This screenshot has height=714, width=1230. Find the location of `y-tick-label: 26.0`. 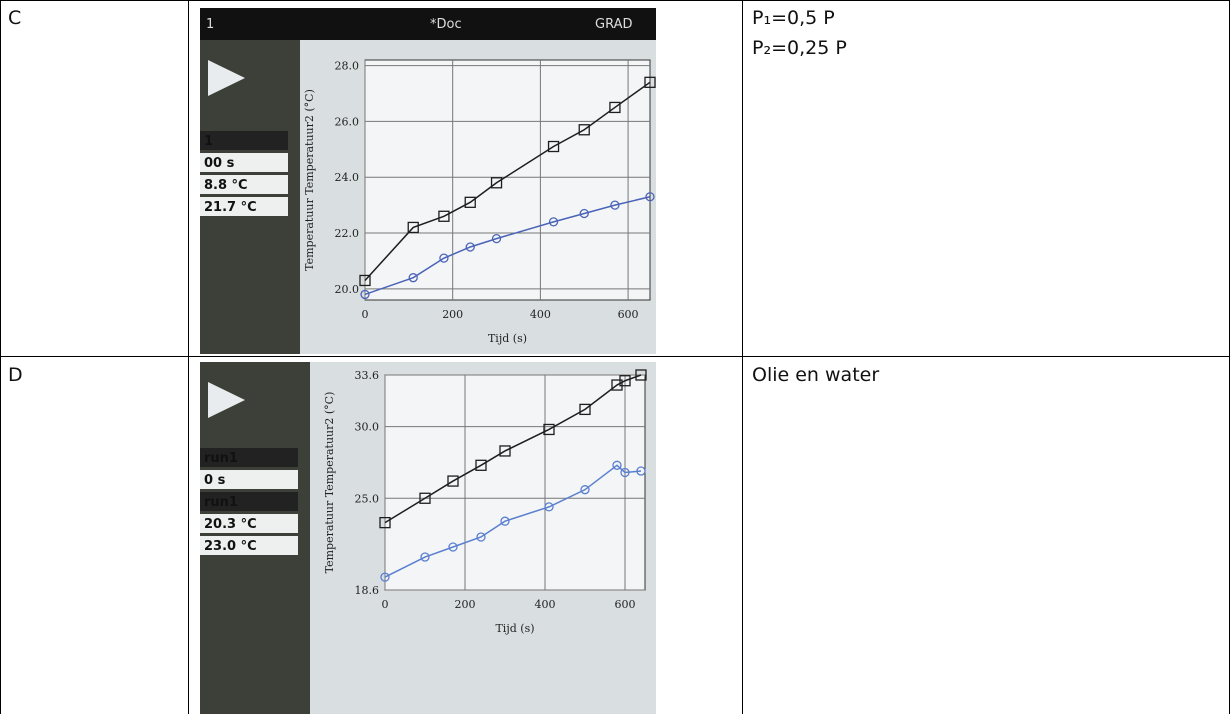

y-tick-label: 26.0 is located at coordinates (347, 121).